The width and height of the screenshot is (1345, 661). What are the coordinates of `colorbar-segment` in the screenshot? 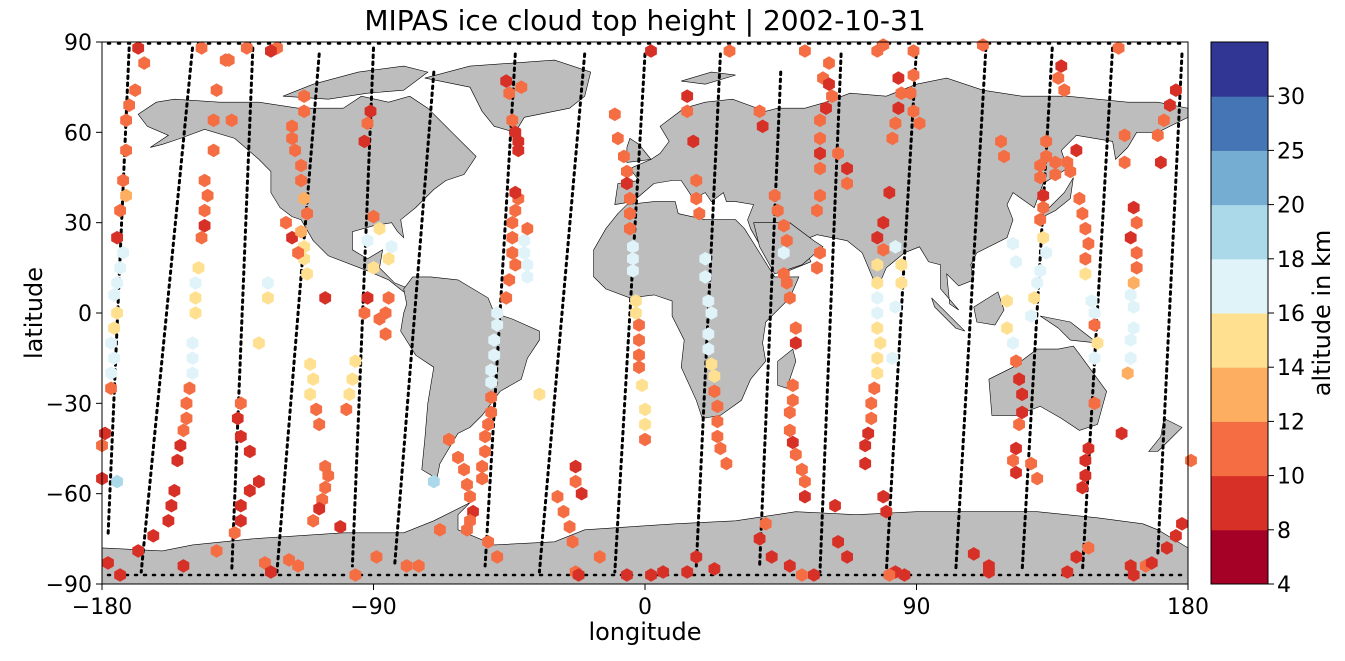 It's located at (1239, 340).